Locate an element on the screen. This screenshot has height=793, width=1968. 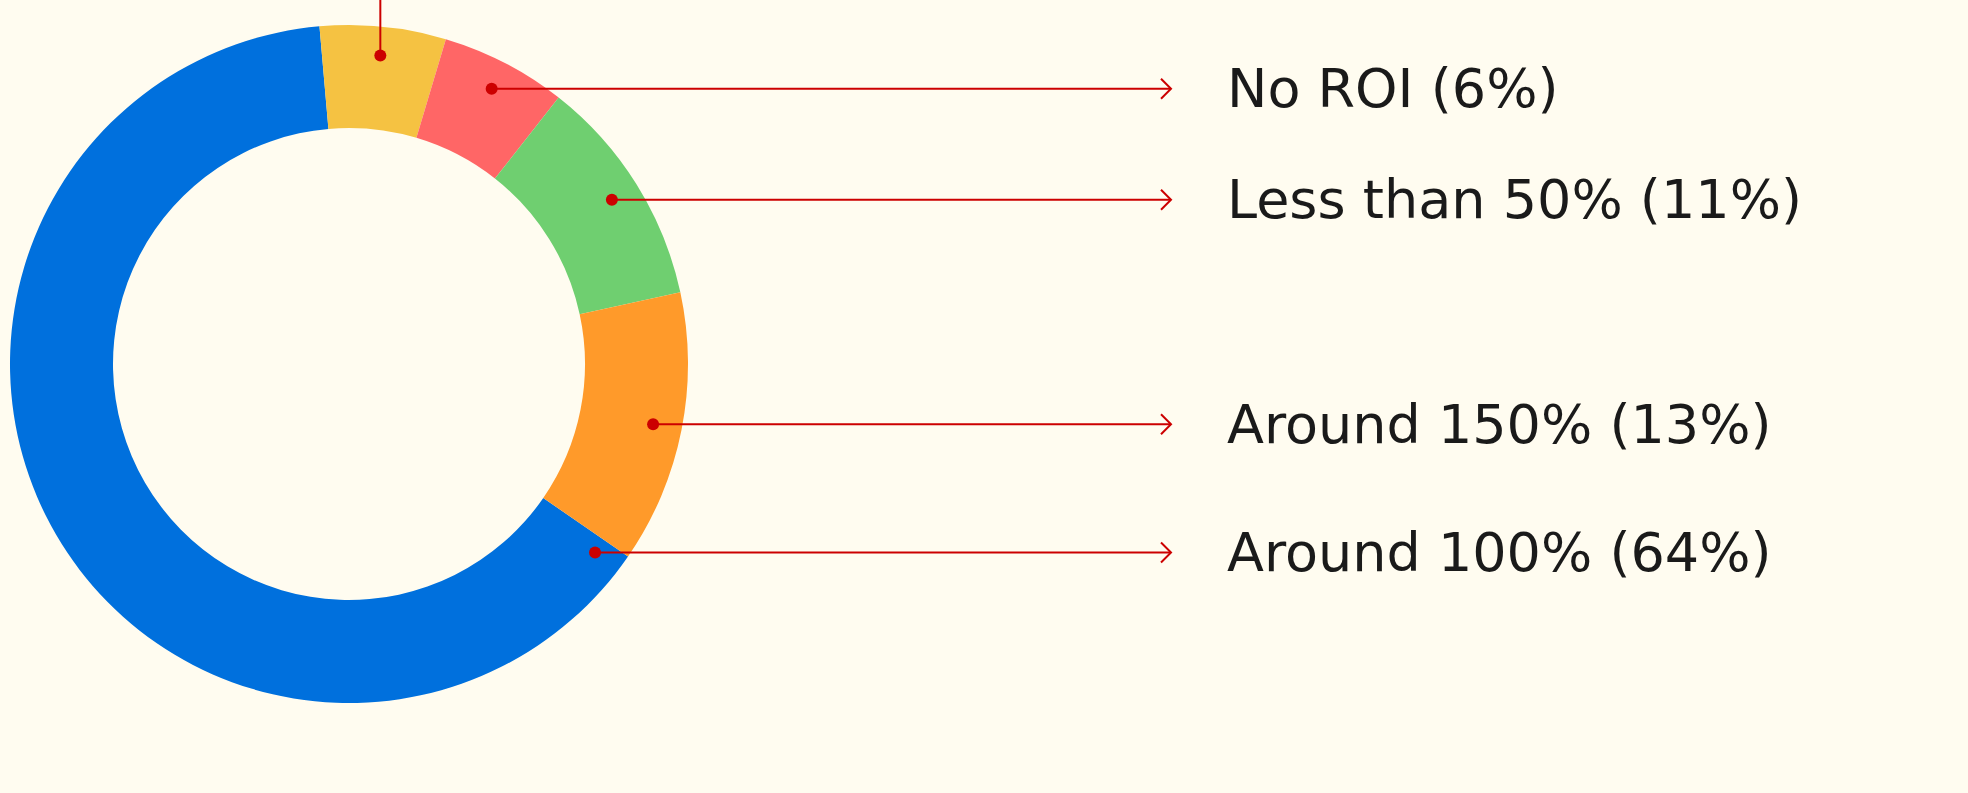
slice-label: No ROI (6%) is located at coordinates (1393, 89).